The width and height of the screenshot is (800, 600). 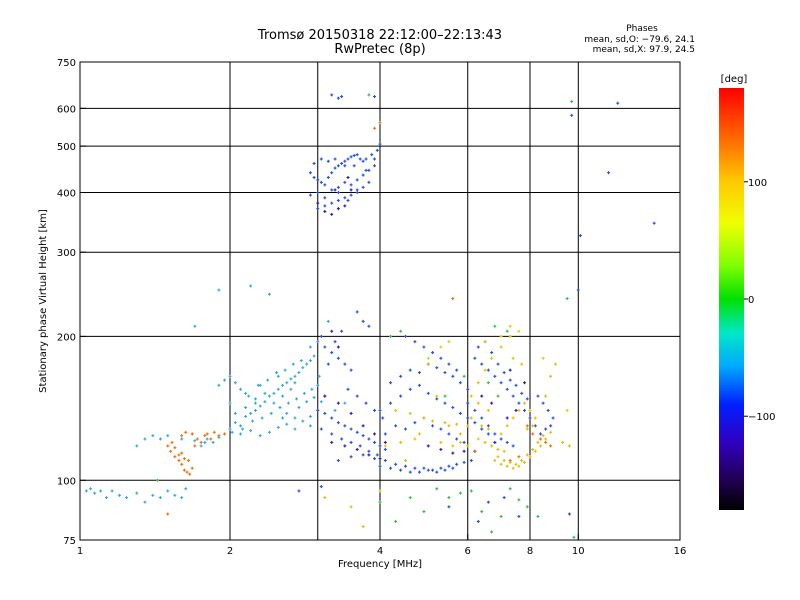 What do you see at coordinates (230, 551) in the screenshot?
I see `x-tick-label: 2` at bounding box center [230, 551].